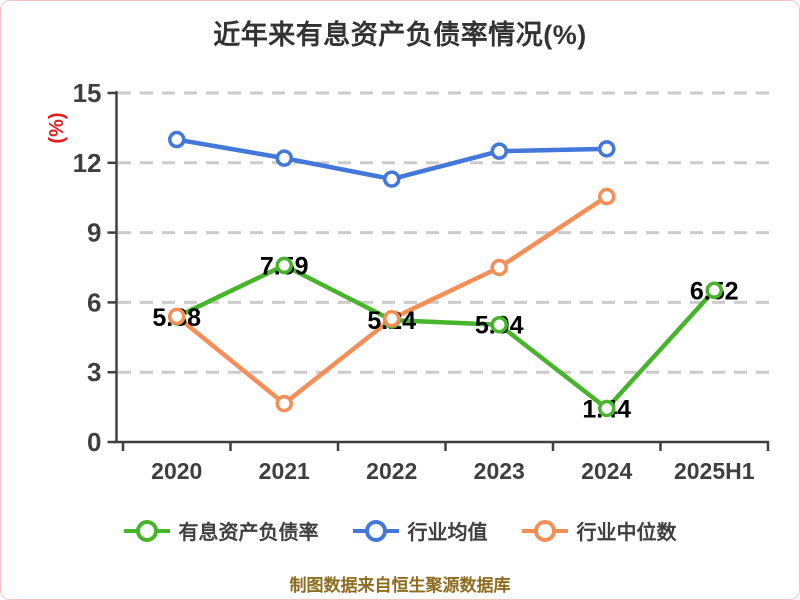 This screenshot has width=800, height=600. I want to click on legend-item-industry-median: 行业中位数, so click(599, 530).